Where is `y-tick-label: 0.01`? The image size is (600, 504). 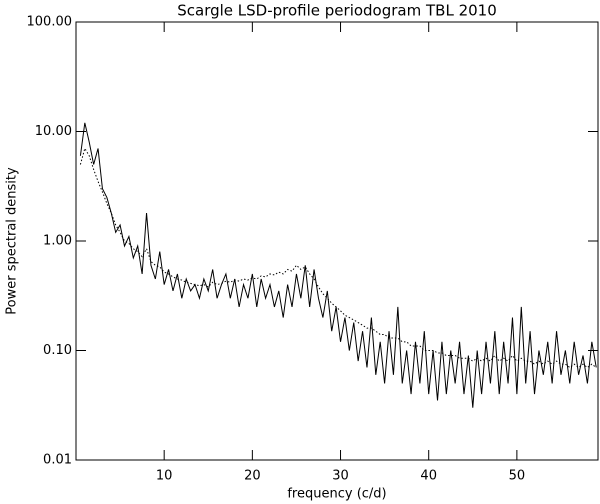
y-tick-label: 0.01 is located at coordinates (57, 460).